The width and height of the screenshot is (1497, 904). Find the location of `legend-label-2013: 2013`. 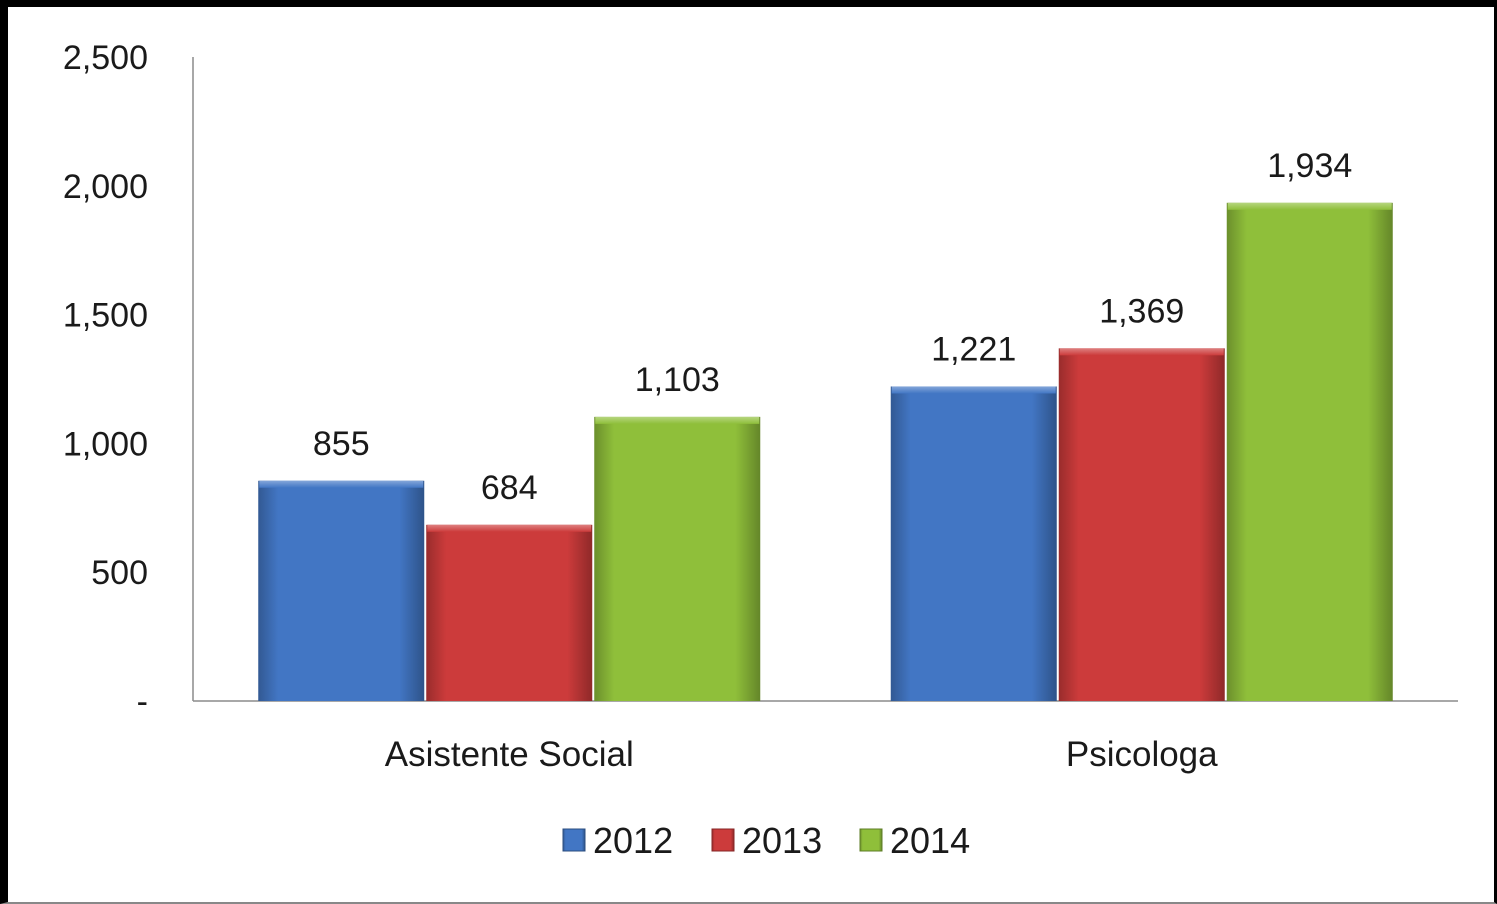

legend-label-2013: 2013 is located at coordinates (782, 840).